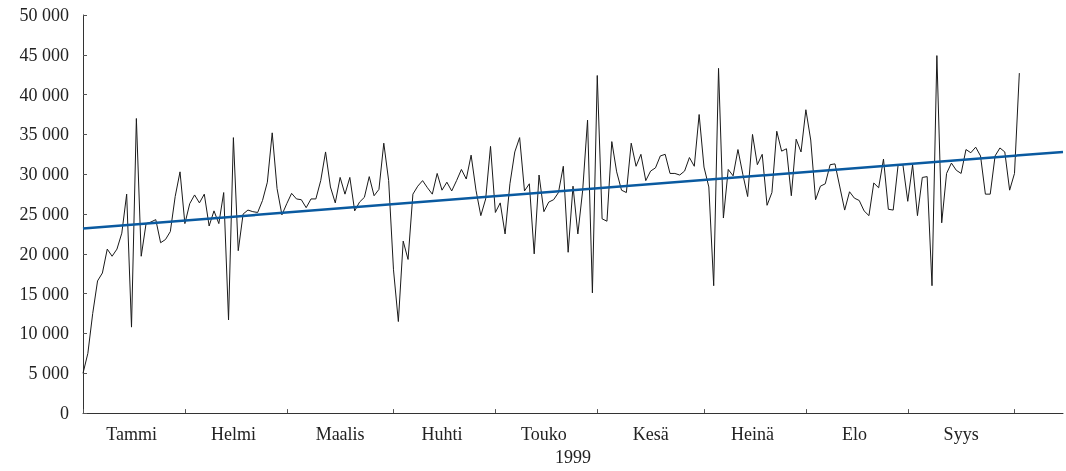 This screenshot has width=1066, height=471. Describe the element at coordinates (48, 373) in the screenshot. I see `y-tick-label: 5 000` at that location.